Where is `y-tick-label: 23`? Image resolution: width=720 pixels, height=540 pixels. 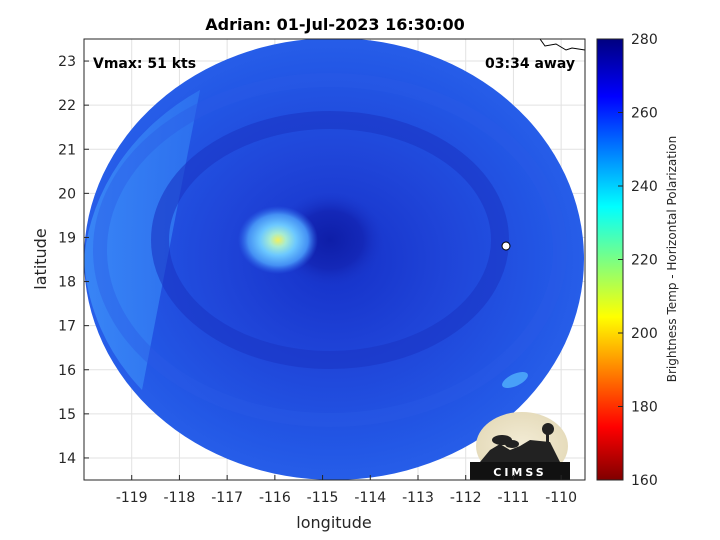
y-tick-label: 23 is located at coordinates (67, 62).